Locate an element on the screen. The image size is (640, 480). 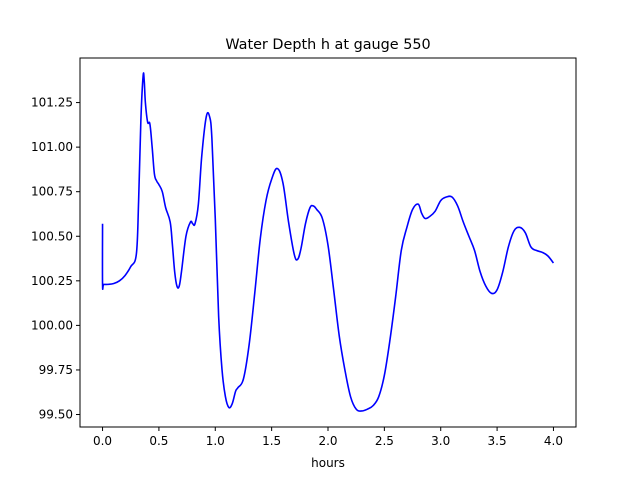
x-tick-label: 4.0 is located at coordinates (553, 441).